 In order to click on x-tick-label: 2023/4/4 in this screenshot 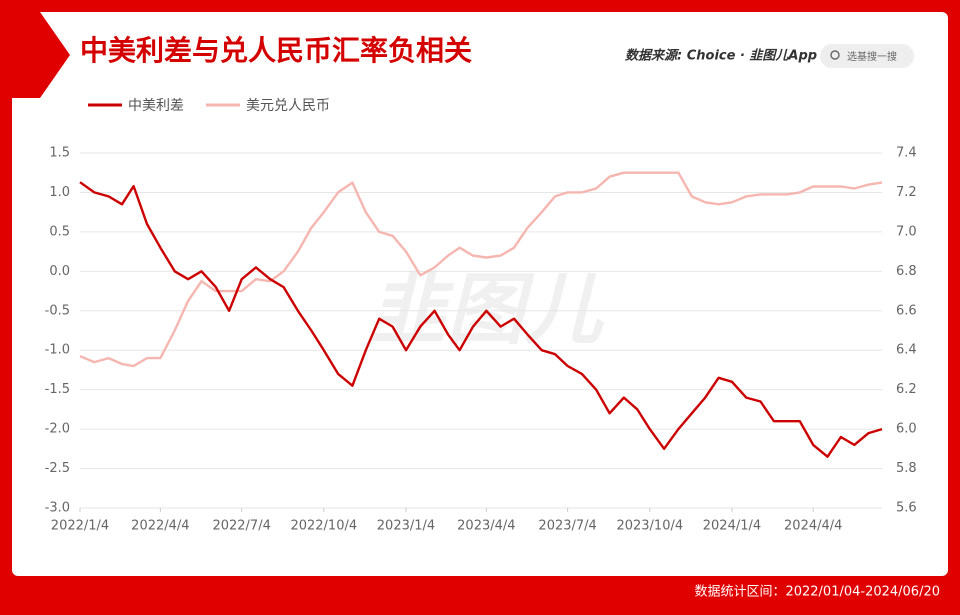, I will do `click(486, 526)`.